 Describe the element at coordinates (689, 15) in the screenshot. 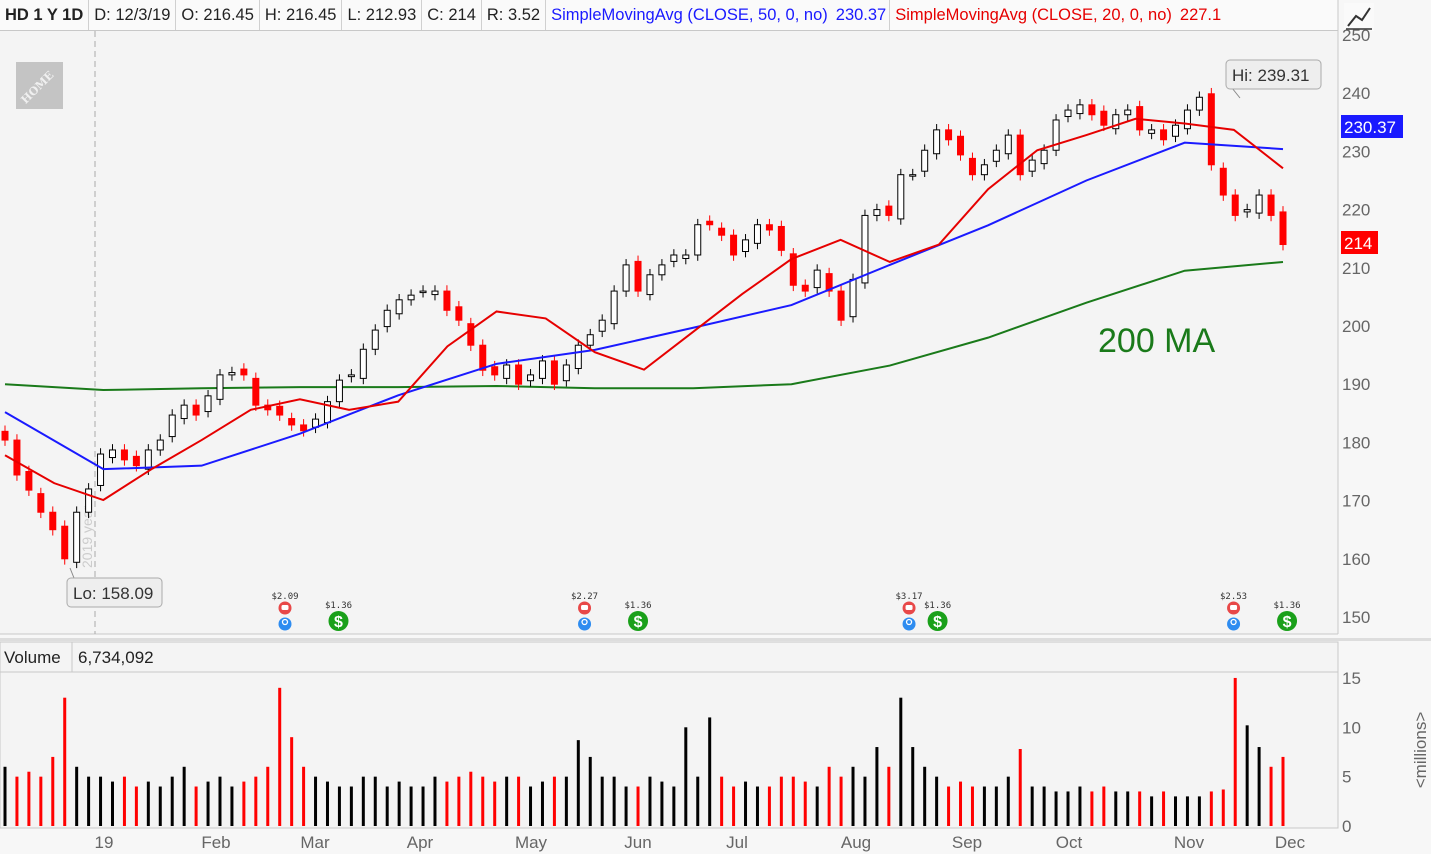

I see `sma50-label: SimpleMovingAvg (CLOSE, 50, 0, no)` at that location.